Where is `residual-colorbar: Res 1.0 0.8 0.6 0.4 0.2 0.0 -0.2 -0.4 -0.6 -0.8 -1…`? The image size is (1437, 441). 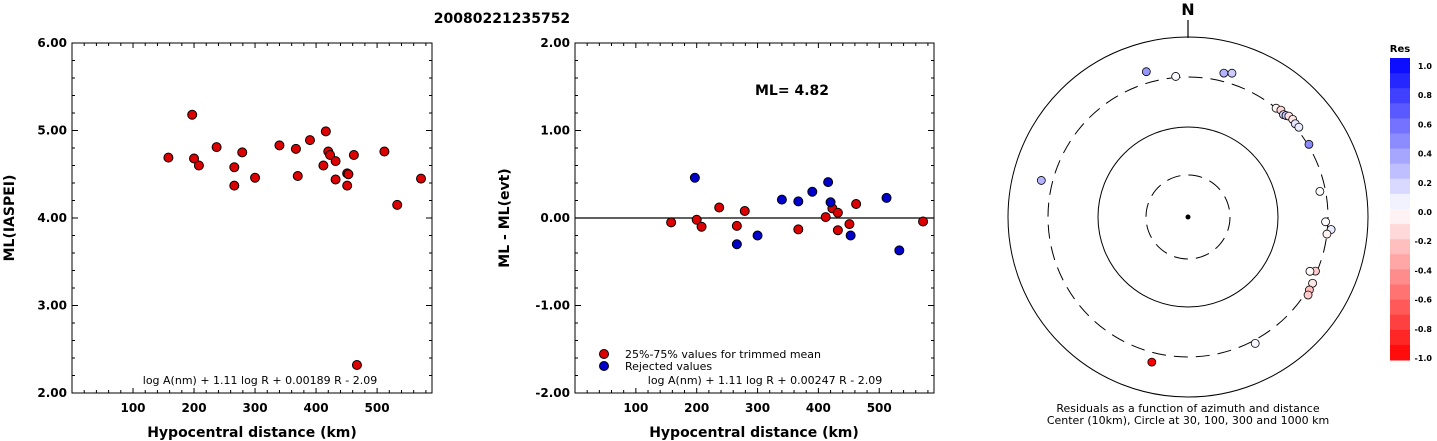 residual-colorbar: Res 1.0 0.8 0.6 0.4 0.2 0.0 -0.2 -0.4 -0.6 -0.8 -1… is located at coordinates (1411, 203).